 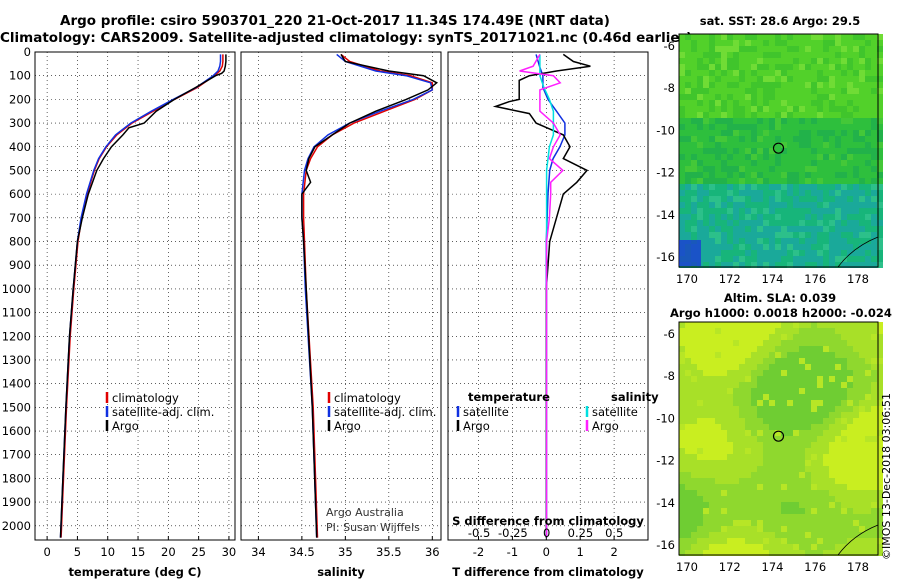 What do you see at coordinates (16, 289) in the screenshot?
I see `y-tick-label: 1000` at bounding box center [16, 289].